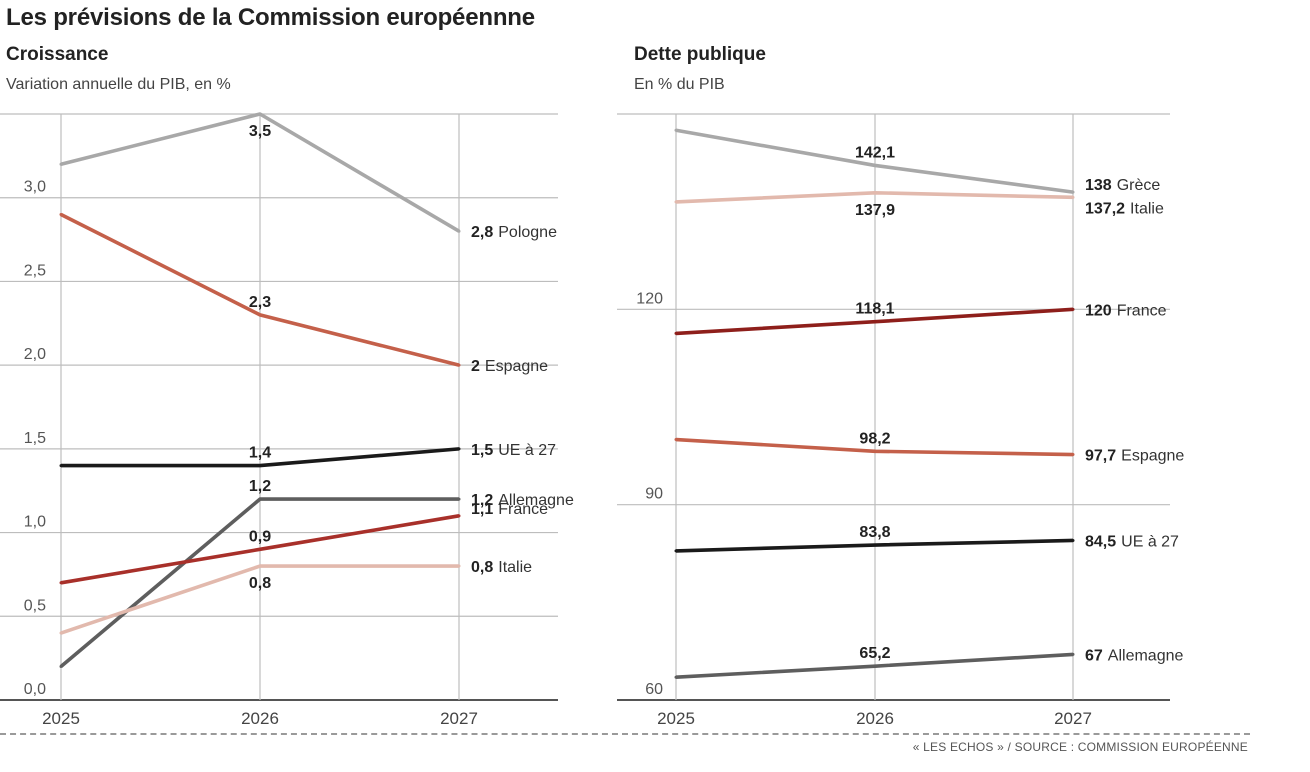 This screenshot has width=1310, height=772. Describe the element at coordinates (1150, 541) in the screenshot. I see `series-name: UE à 27` at that location.